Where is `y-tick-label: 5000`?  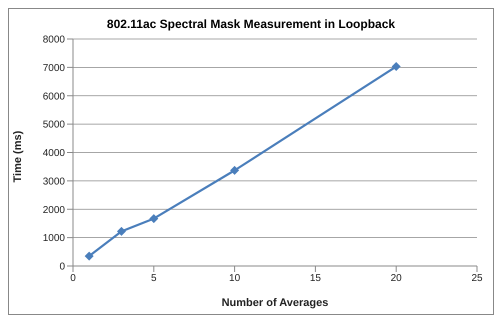
y-tick-label: 5000 is located at coordinates (54, 125).